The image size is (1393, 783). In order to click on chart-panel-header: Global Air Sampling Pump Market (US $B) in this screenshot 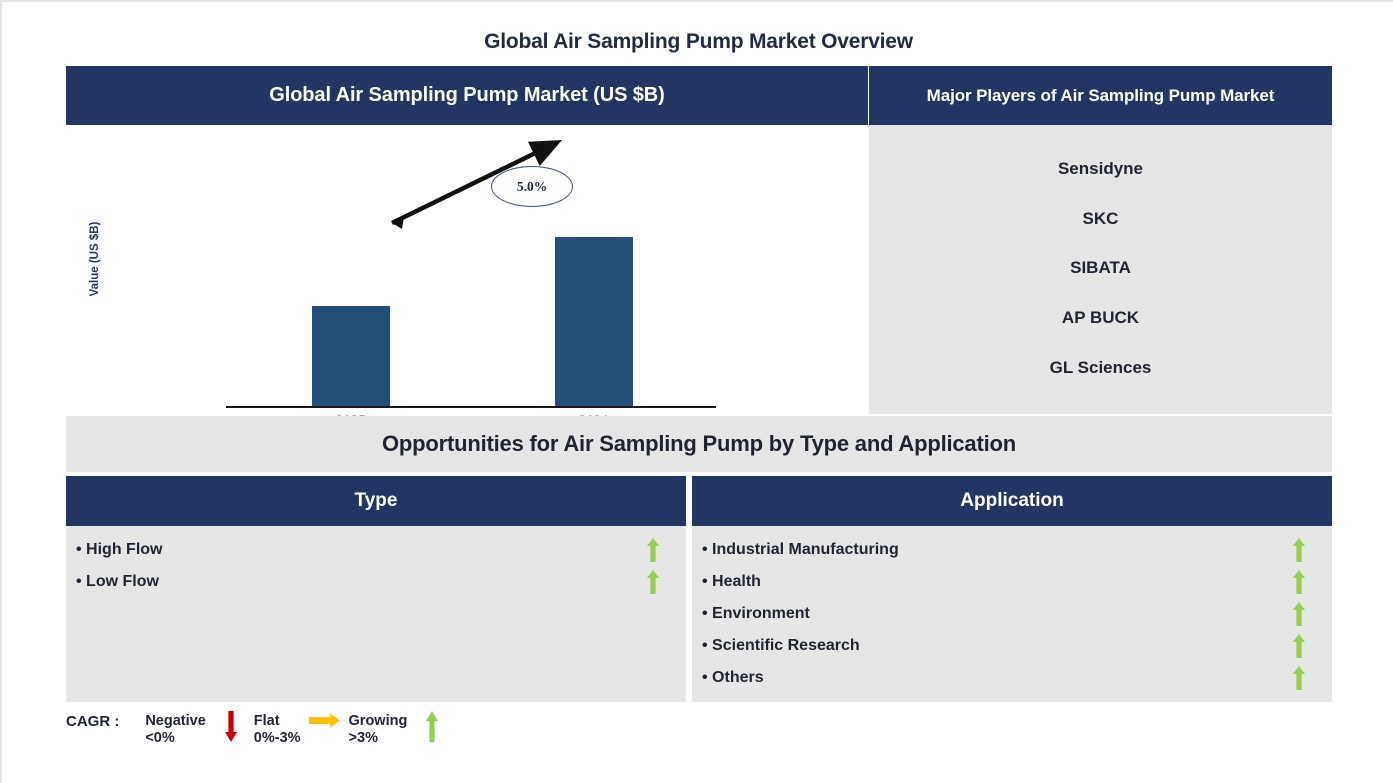, I will do `click(467, 95)`.